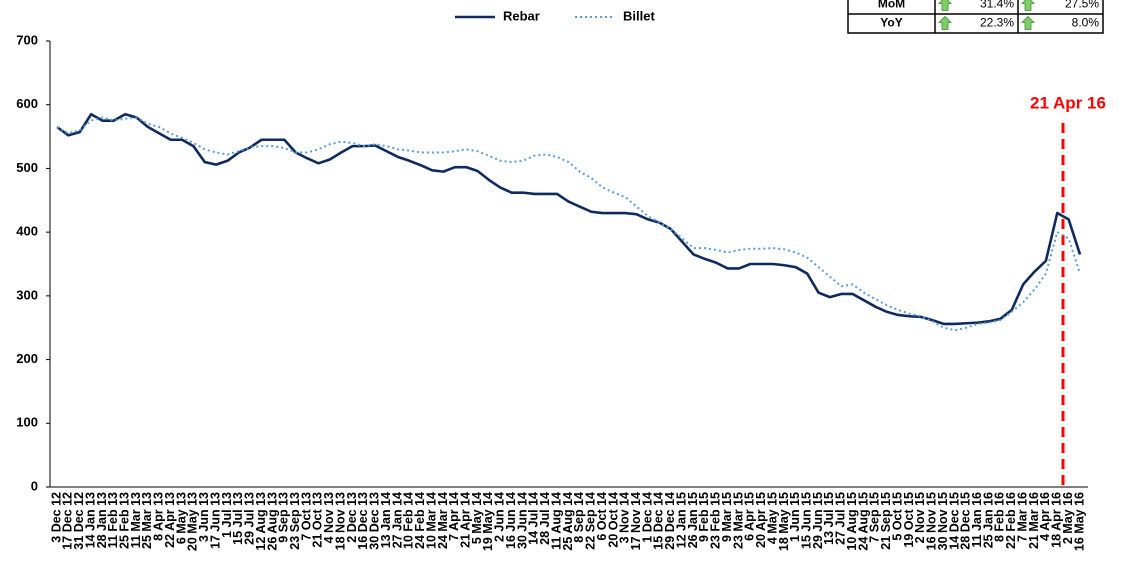  Describe the element at coordinates (250, 518) in the screenshot. I see `x-tick-label: 29 Jul 13` at that location.